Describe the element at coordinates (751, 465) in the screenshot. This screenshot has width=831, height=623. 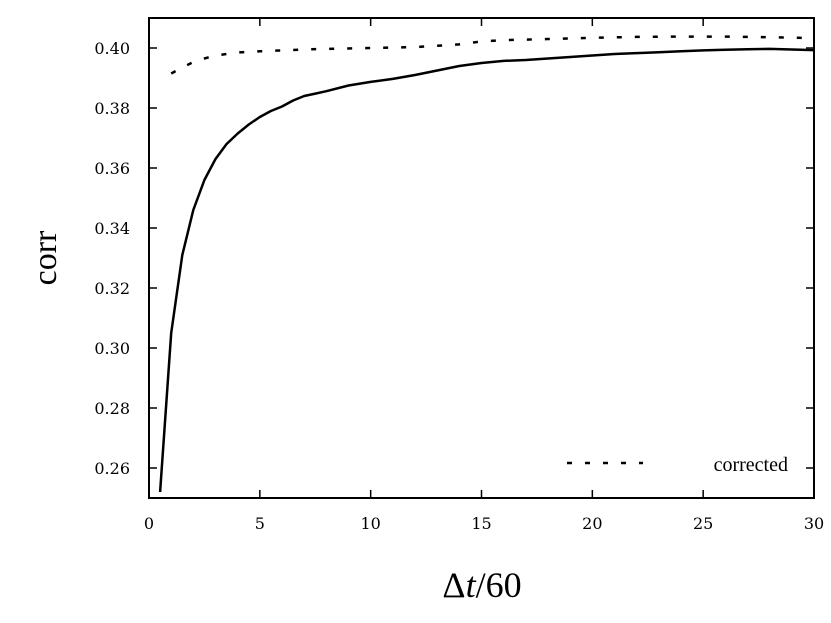
I see `legend-label-corrected: corrected` at that location.